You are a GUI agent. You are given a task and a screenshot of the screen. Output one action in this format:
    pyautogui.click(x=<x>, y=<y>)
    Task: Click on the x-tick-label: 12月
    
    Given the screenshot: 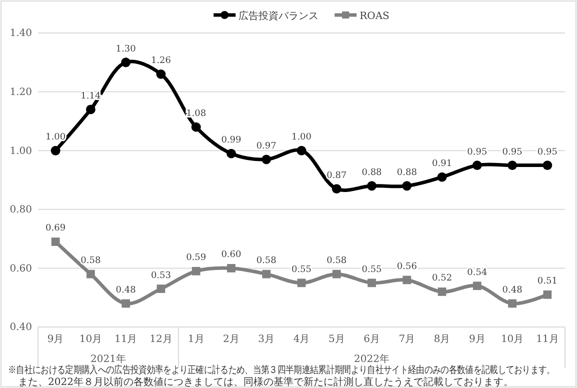 What is the action you would take?
    pyautogui.click(x=161, y=340)
    